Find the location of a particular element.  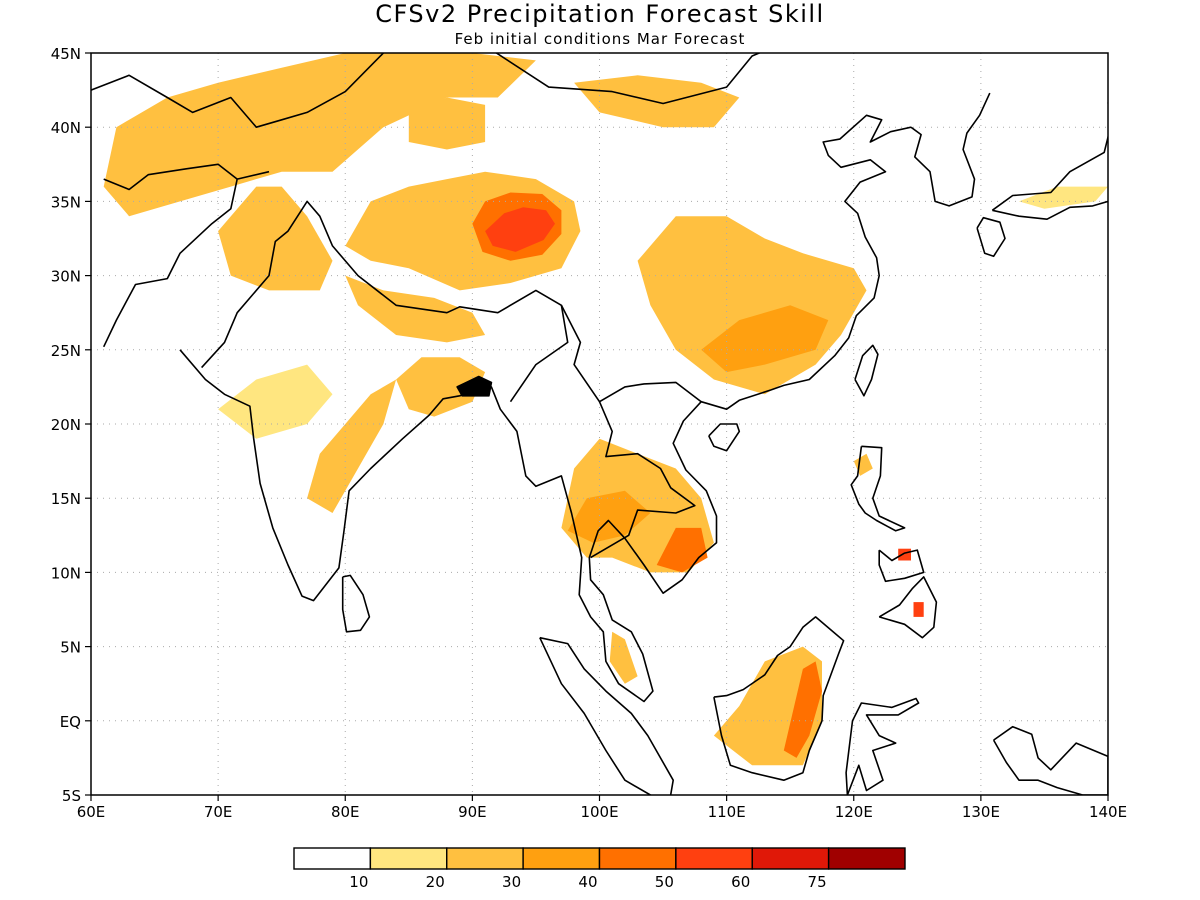

colorbar-label: 50 is located at coordinates (664, 882).